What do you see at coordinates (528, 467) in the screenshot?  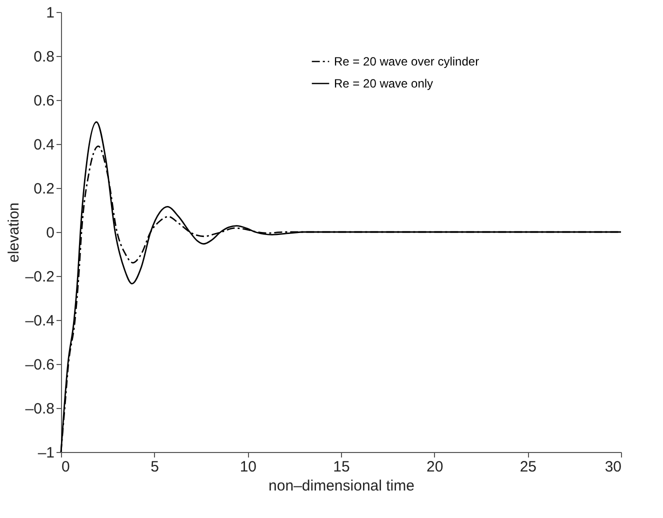 I see `x-tick-label: 25` at bounding box center [528, 467].